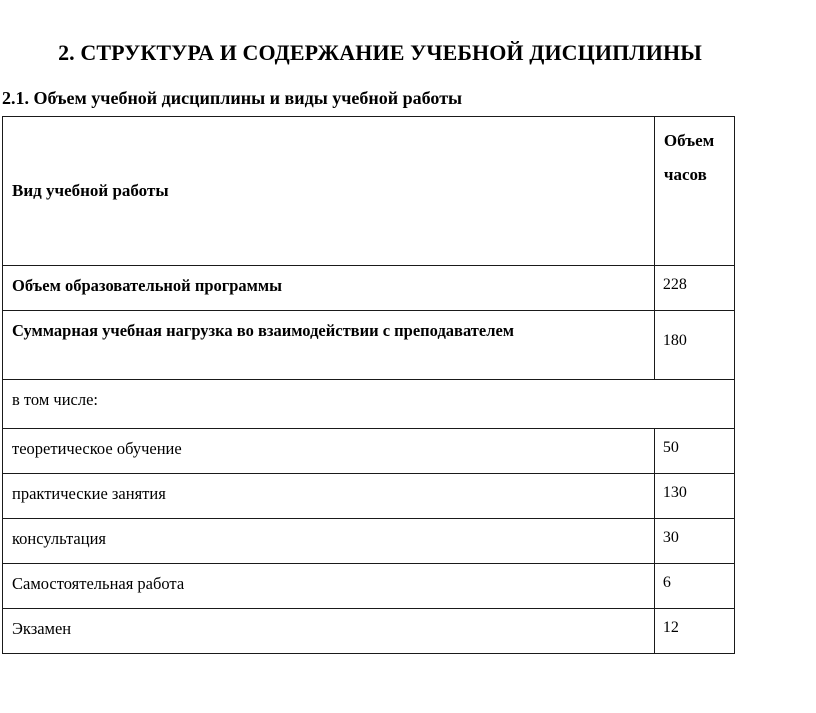  What do you see at coordinates (670, 447) in the screenshot?
I see `row-value-text: 50` at bounding box center [670, 447].